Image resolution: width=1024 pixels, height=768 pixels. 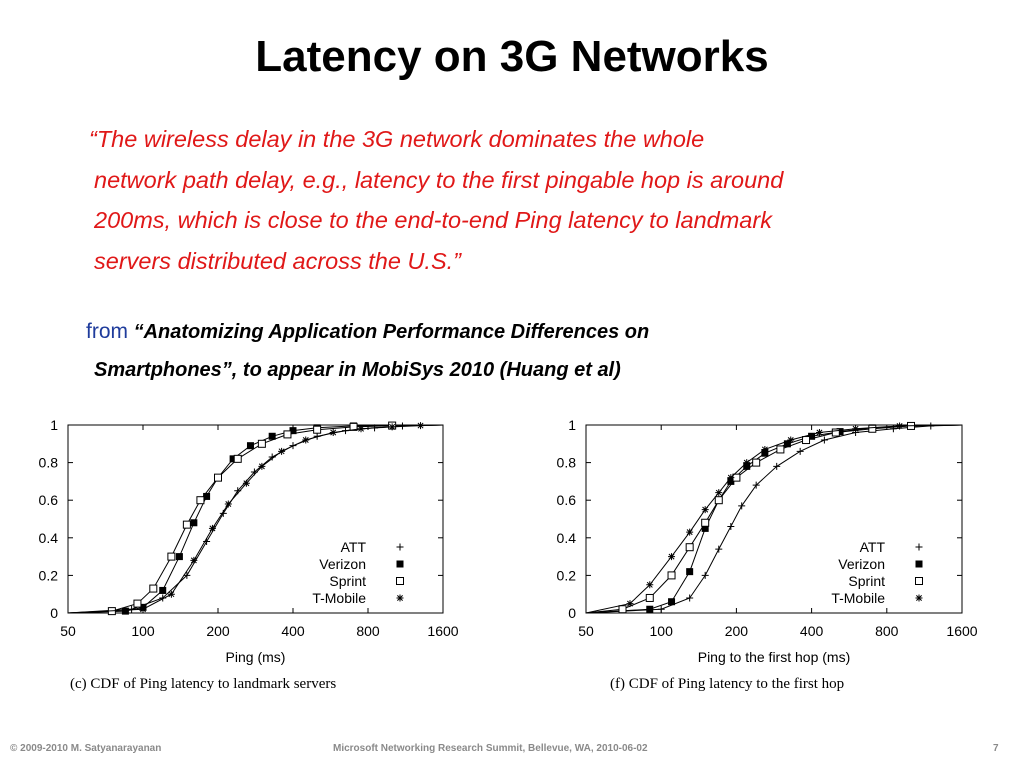 What do you see at coordinates (586, 631) in the screenshot?
I see `x-tick-label: 50` at bounding box center [586, 631].